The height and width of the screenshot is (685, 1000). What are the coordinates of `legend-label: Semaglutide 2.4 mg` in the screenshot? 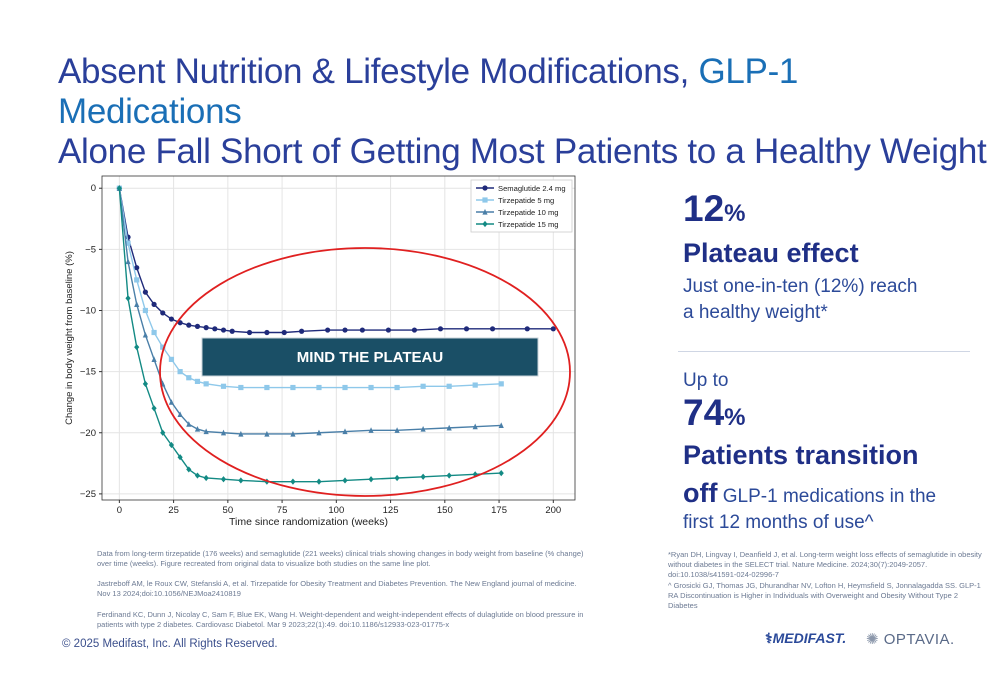 It's located at (532, 188).